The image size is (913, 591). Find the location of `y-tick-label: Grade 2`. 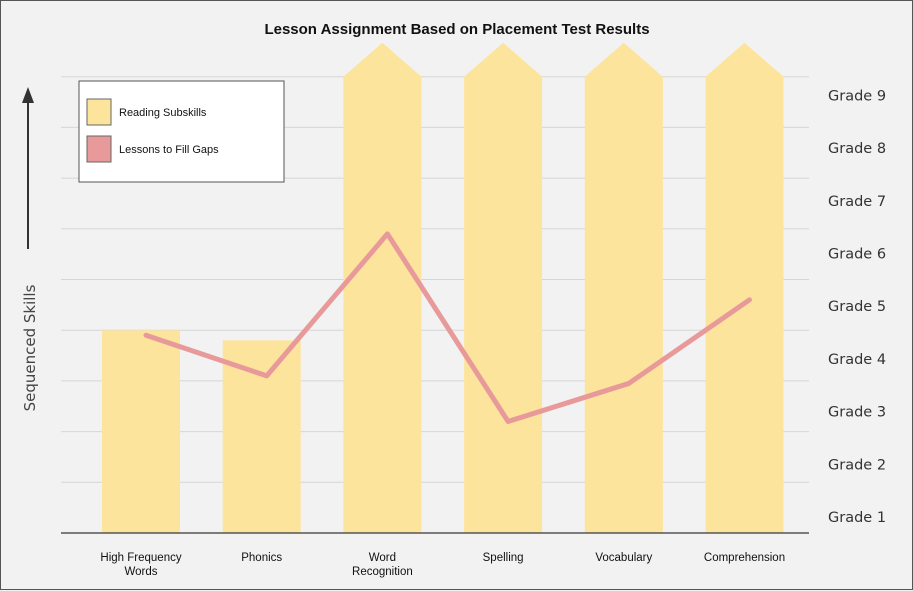

y-tick-label: Grade 2 is located at coordinates (857, 465).